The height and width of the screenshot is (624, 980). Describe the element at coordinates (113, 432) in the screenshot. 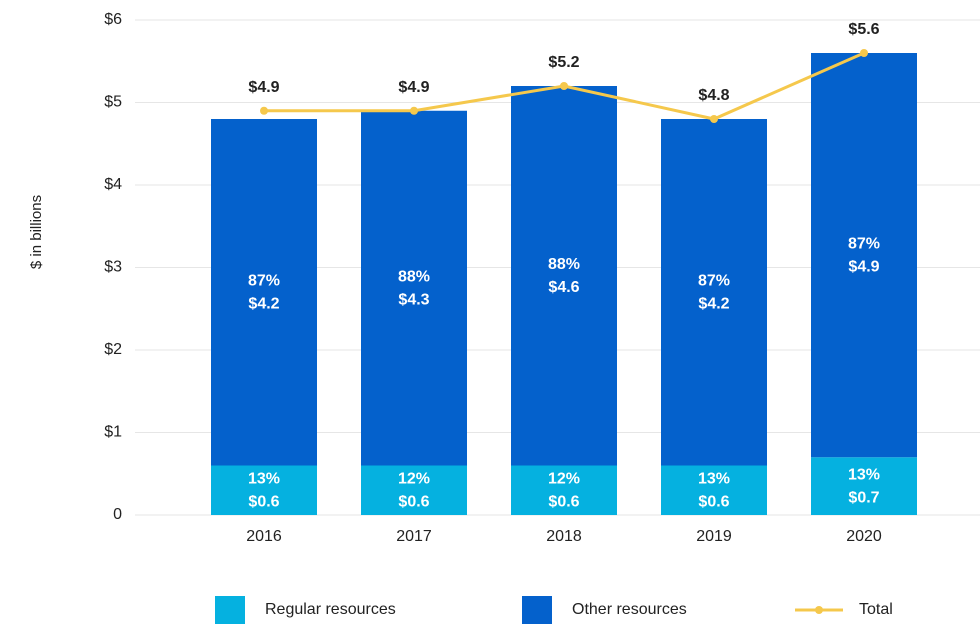

I see `y-tick-label: $1` at that location.